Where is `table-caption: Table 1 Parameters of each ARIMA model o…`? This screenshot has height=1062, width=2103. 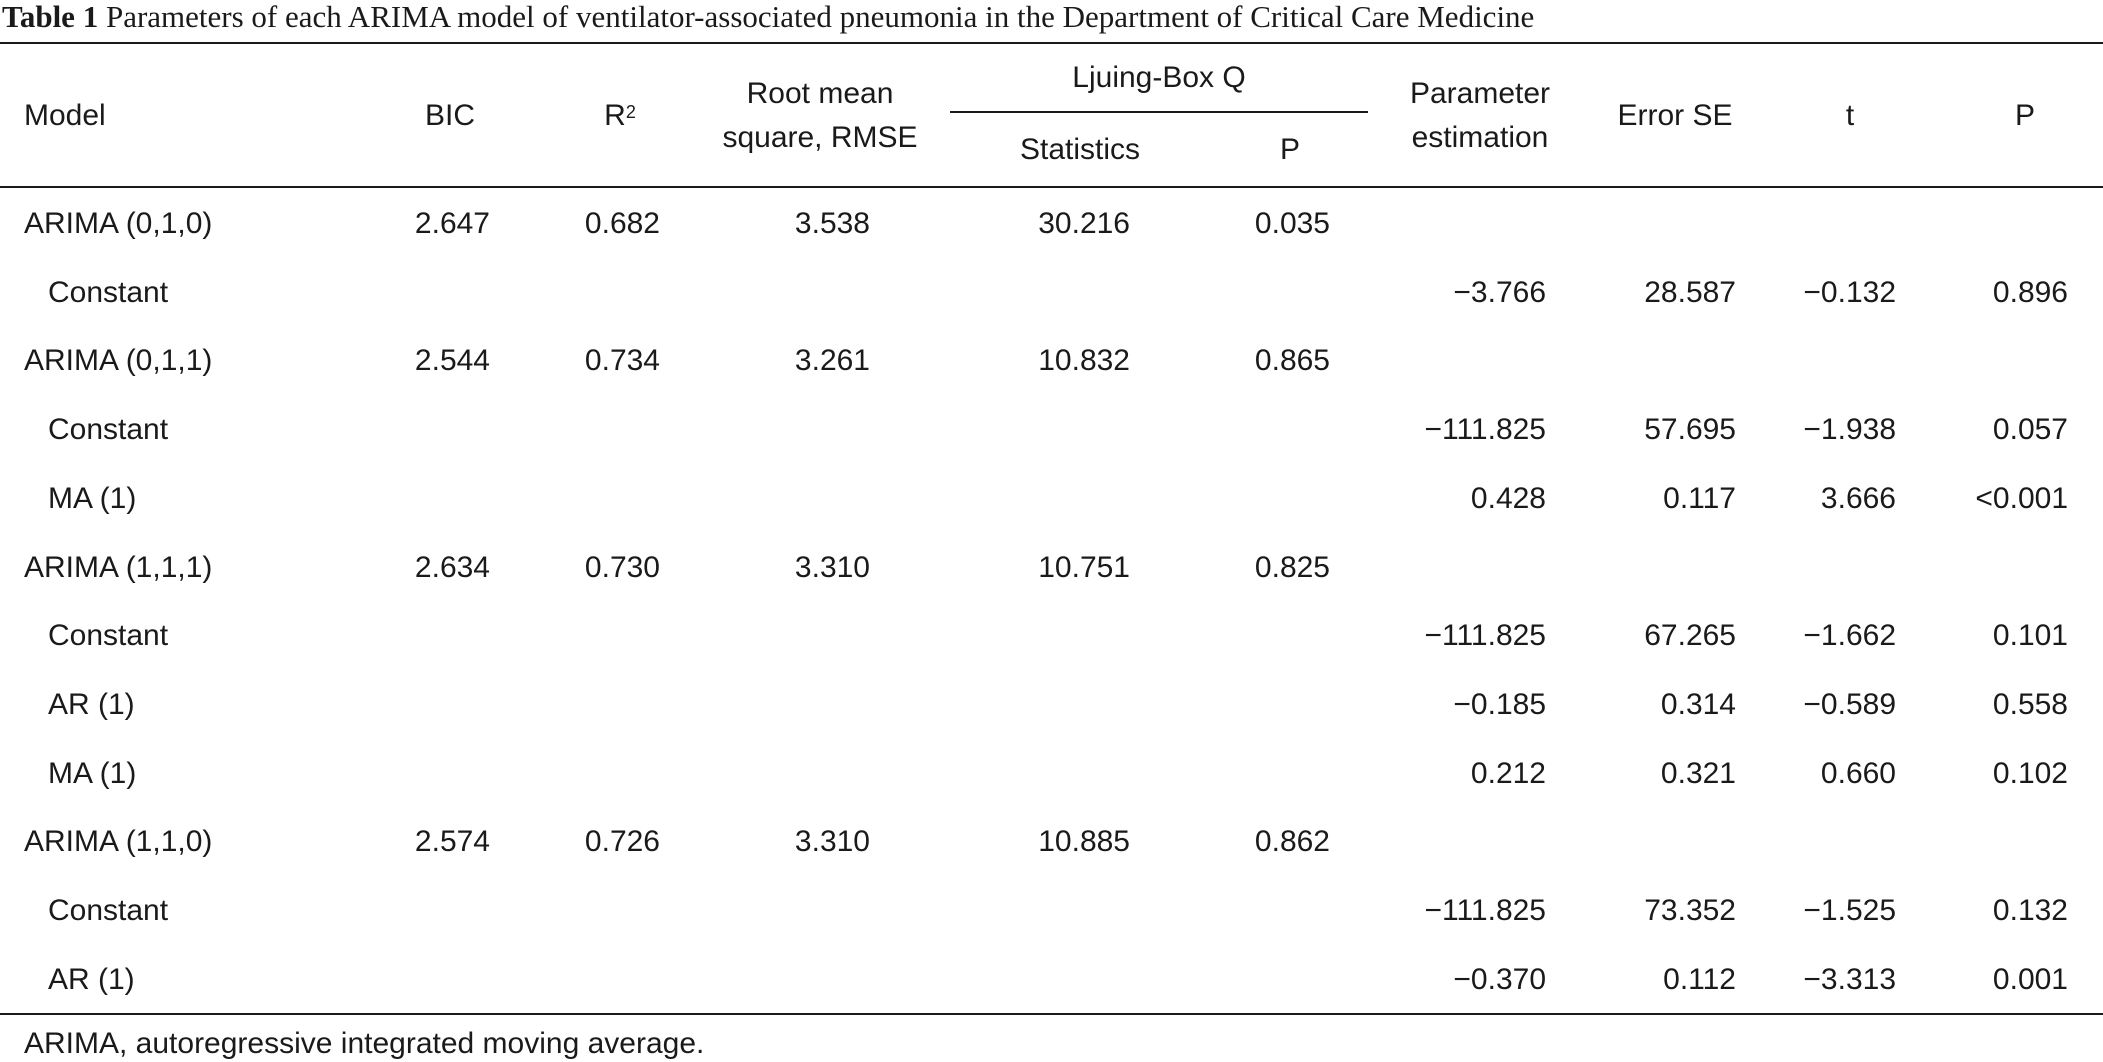 table-caption: Table 1 Parameters of each ARIMA model o… is located at coordinates (768, 18).